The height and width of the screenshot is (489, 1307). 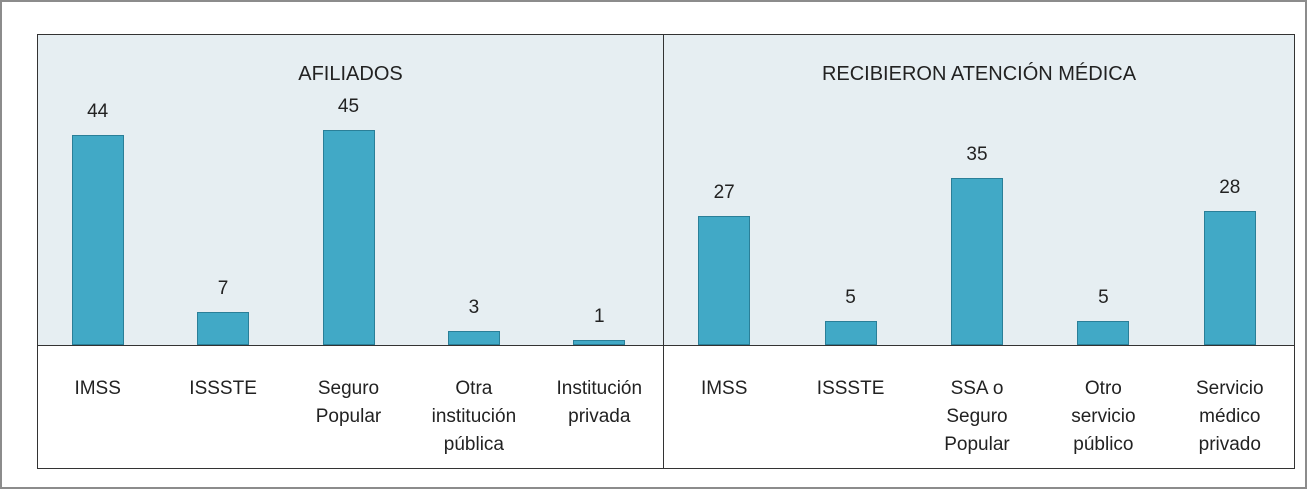 I want to click on category-label: SSA o Seguro Popular, so click(x=977, y=416).